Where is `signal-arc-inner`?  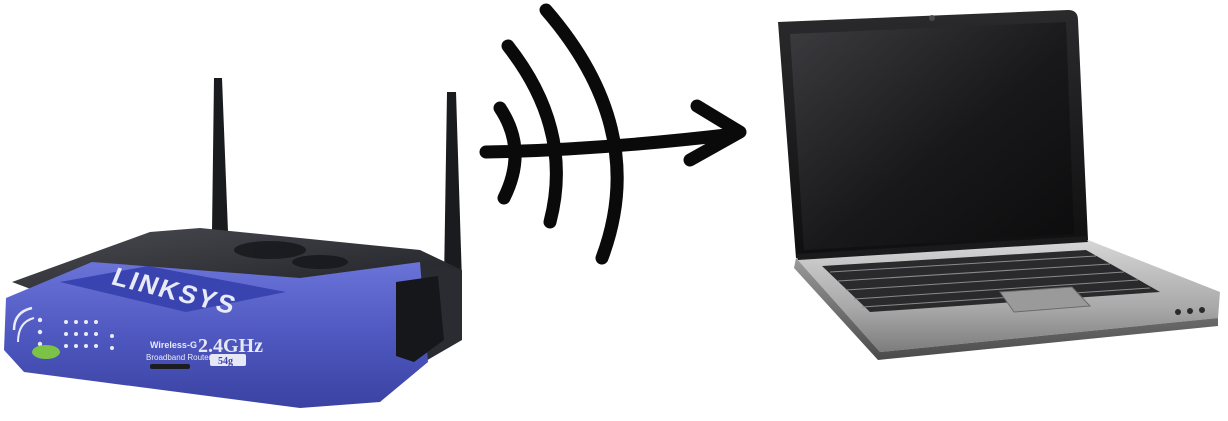
signal-arc-inner is located at coordinates (507, 153).